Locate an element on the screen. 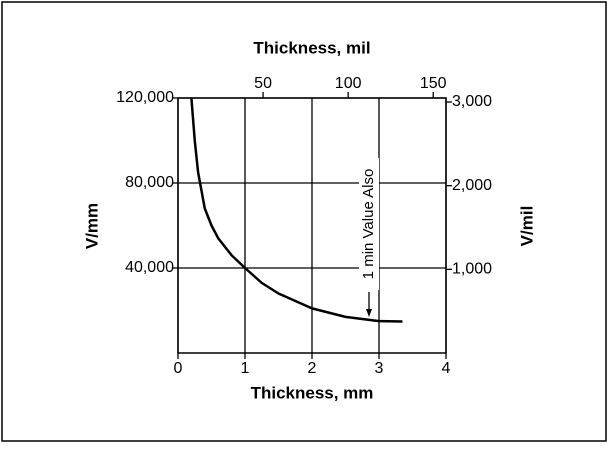 The height and width of the screenshot is (449, 609). annotation-bg is located at coordinates (369, 224).